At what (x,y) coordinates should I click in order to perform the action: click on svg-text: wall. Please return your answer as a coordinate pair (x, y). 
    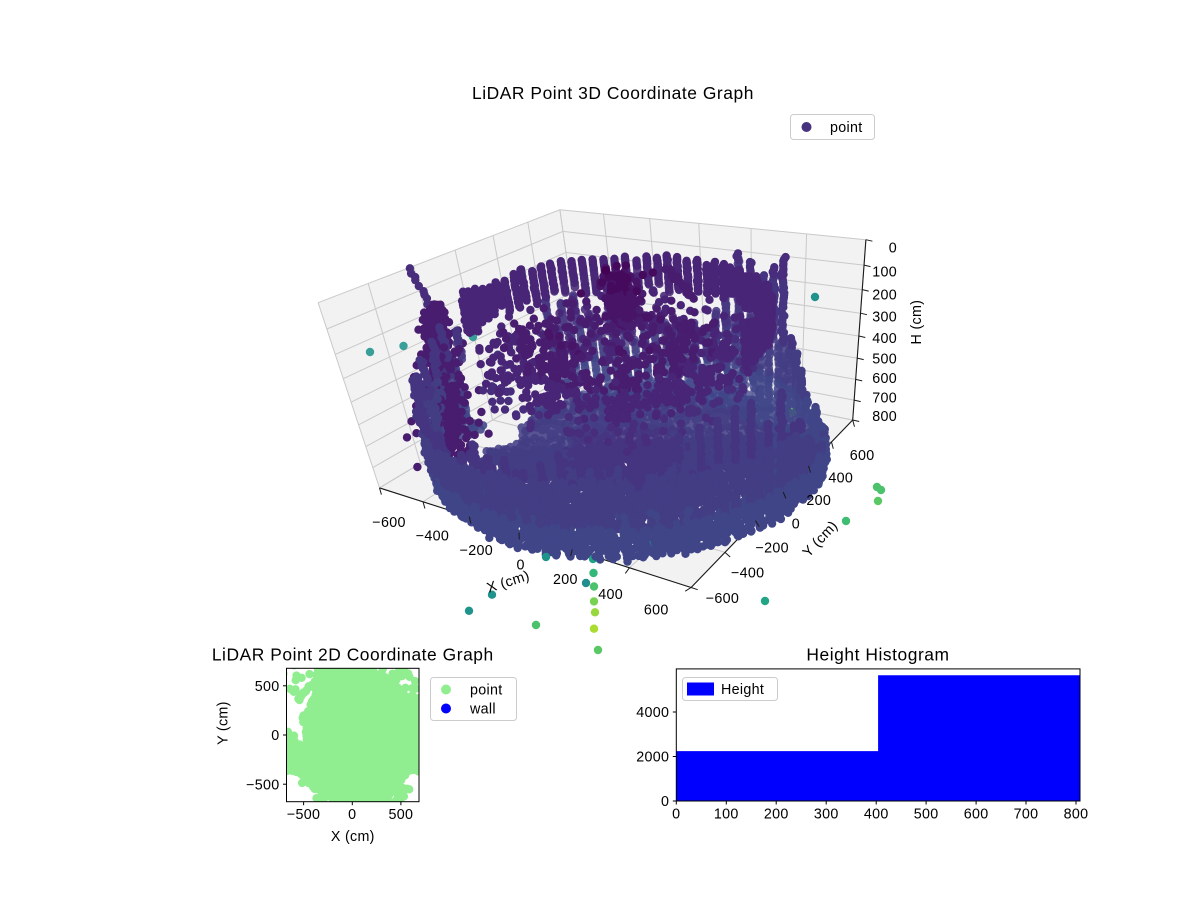
    Looking at the image, I should click on (482, 710).